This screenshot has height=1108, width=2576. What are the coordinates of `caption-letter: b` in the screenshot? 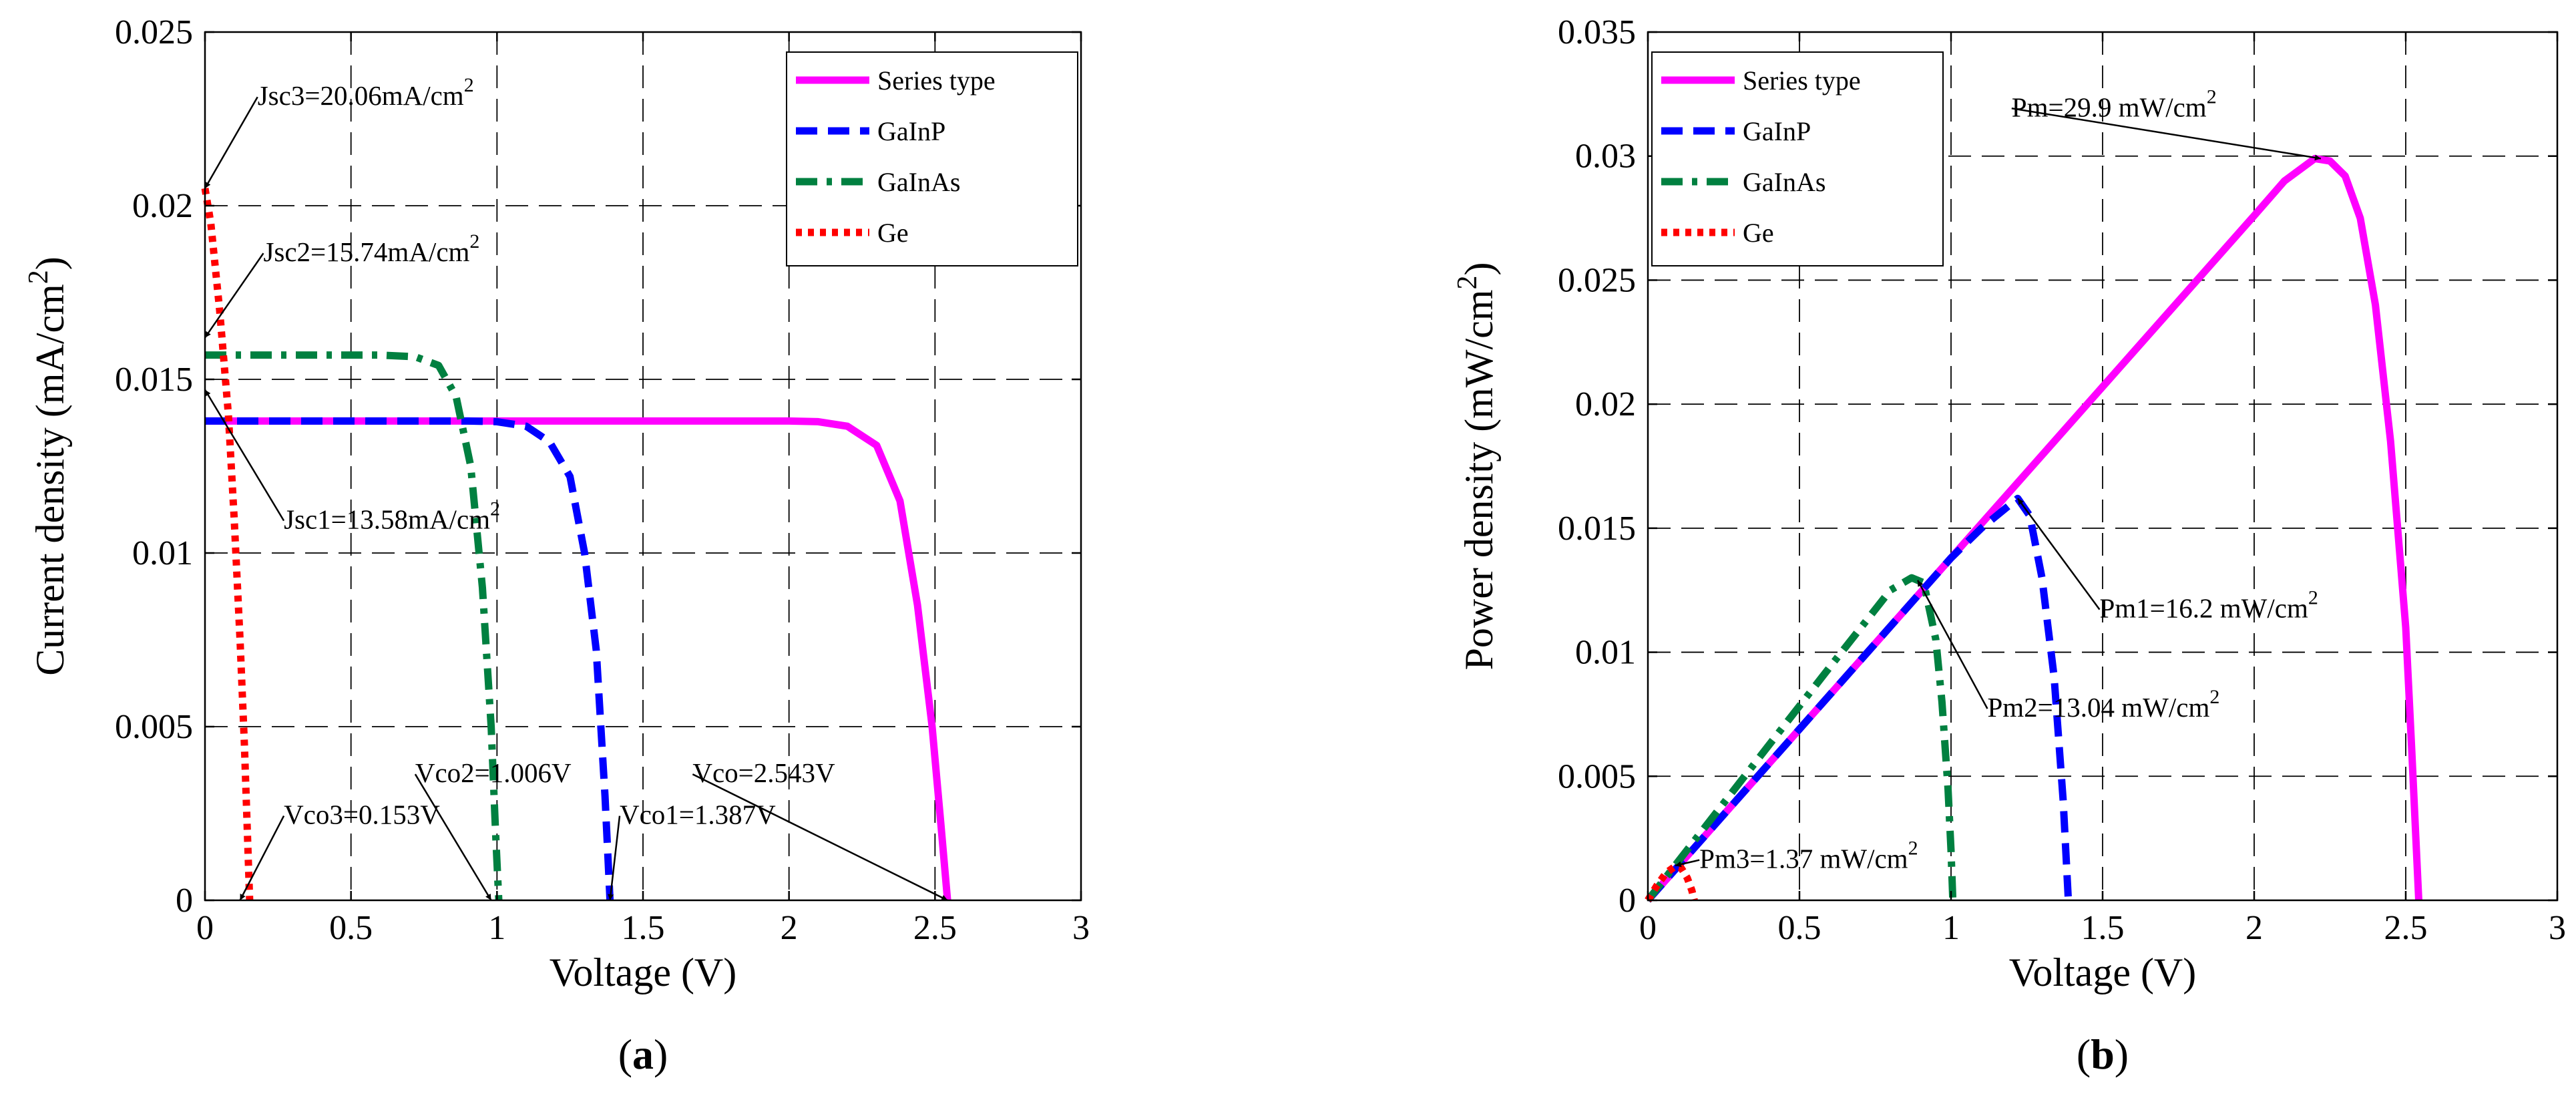 It's located at (2103, 1054).